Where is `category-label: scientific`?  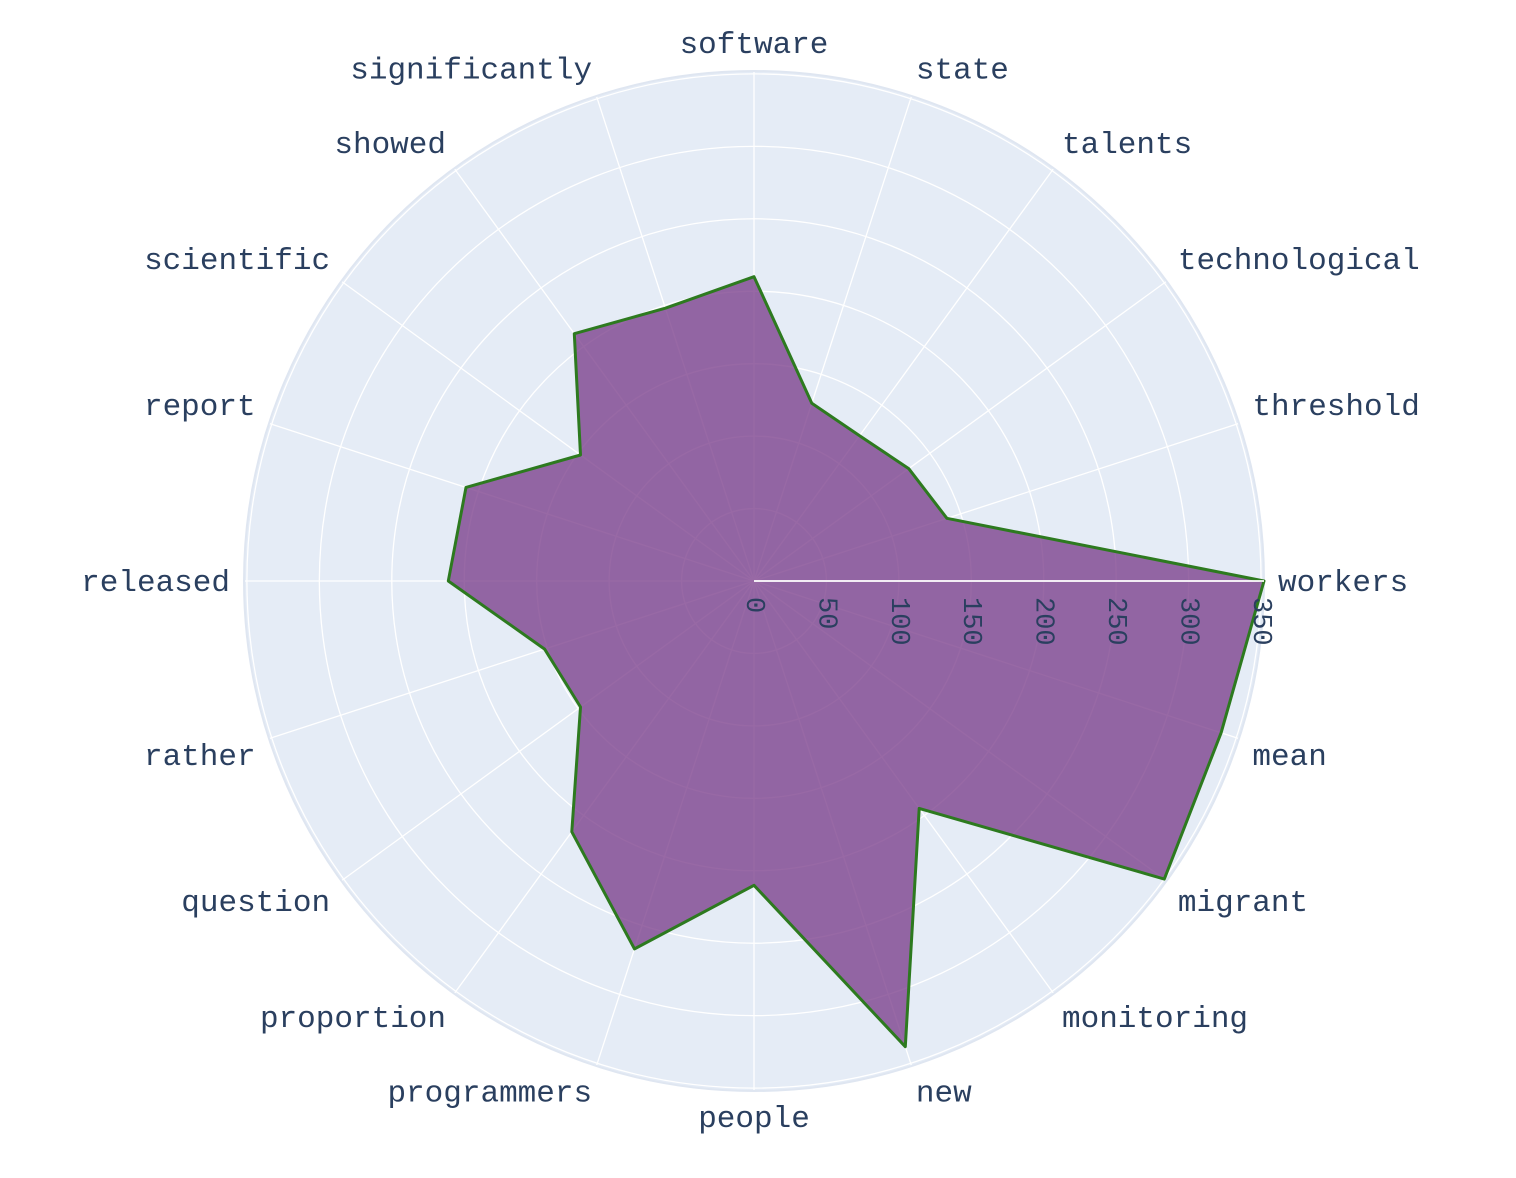 category-label: scientific is located at coordinates (237, 261).